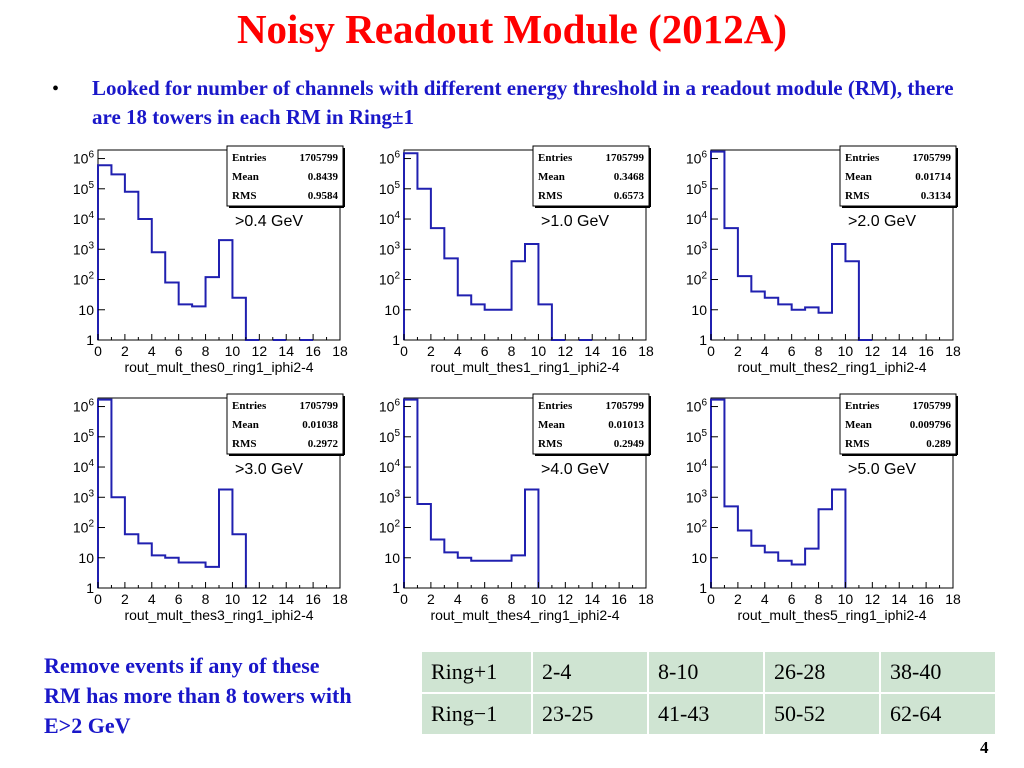  Describe the element at coordinates (269, 221) in the screenshot. I see `threshold-label: >0.4 GeV` at that location.